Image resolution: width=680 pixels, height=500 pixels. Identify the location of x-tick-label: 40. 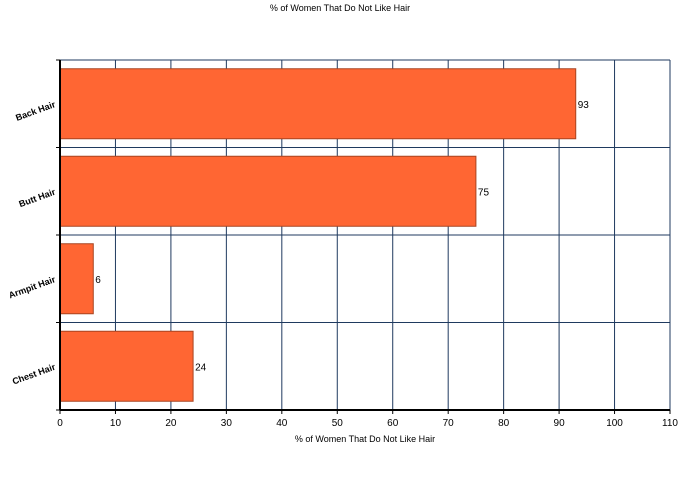
(282, 423).